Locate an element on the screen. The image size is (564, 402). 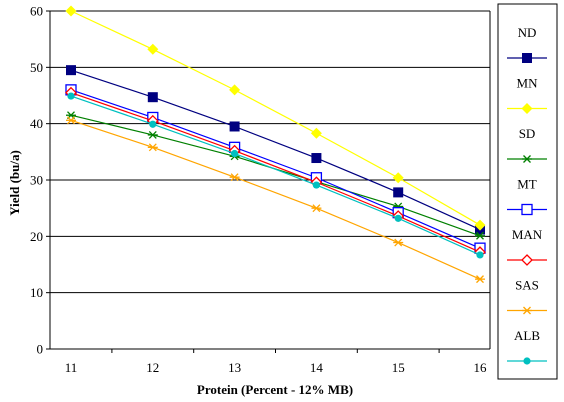
x-tick-label: 16 is located at coordinates (481, 367).